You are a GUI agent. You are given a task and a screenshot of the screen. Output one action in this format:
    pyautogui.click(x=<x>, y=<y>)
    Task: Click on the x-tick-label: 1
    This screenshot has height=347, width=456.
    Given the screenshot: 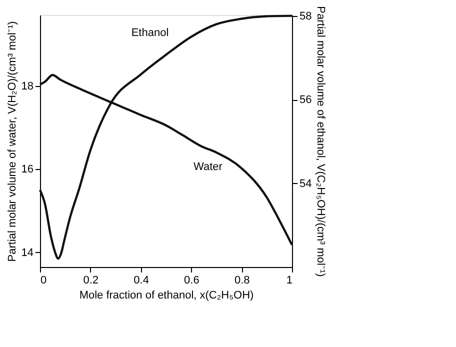 What is the action you would take?
    pyautogui.click(x=289, y=280)
    